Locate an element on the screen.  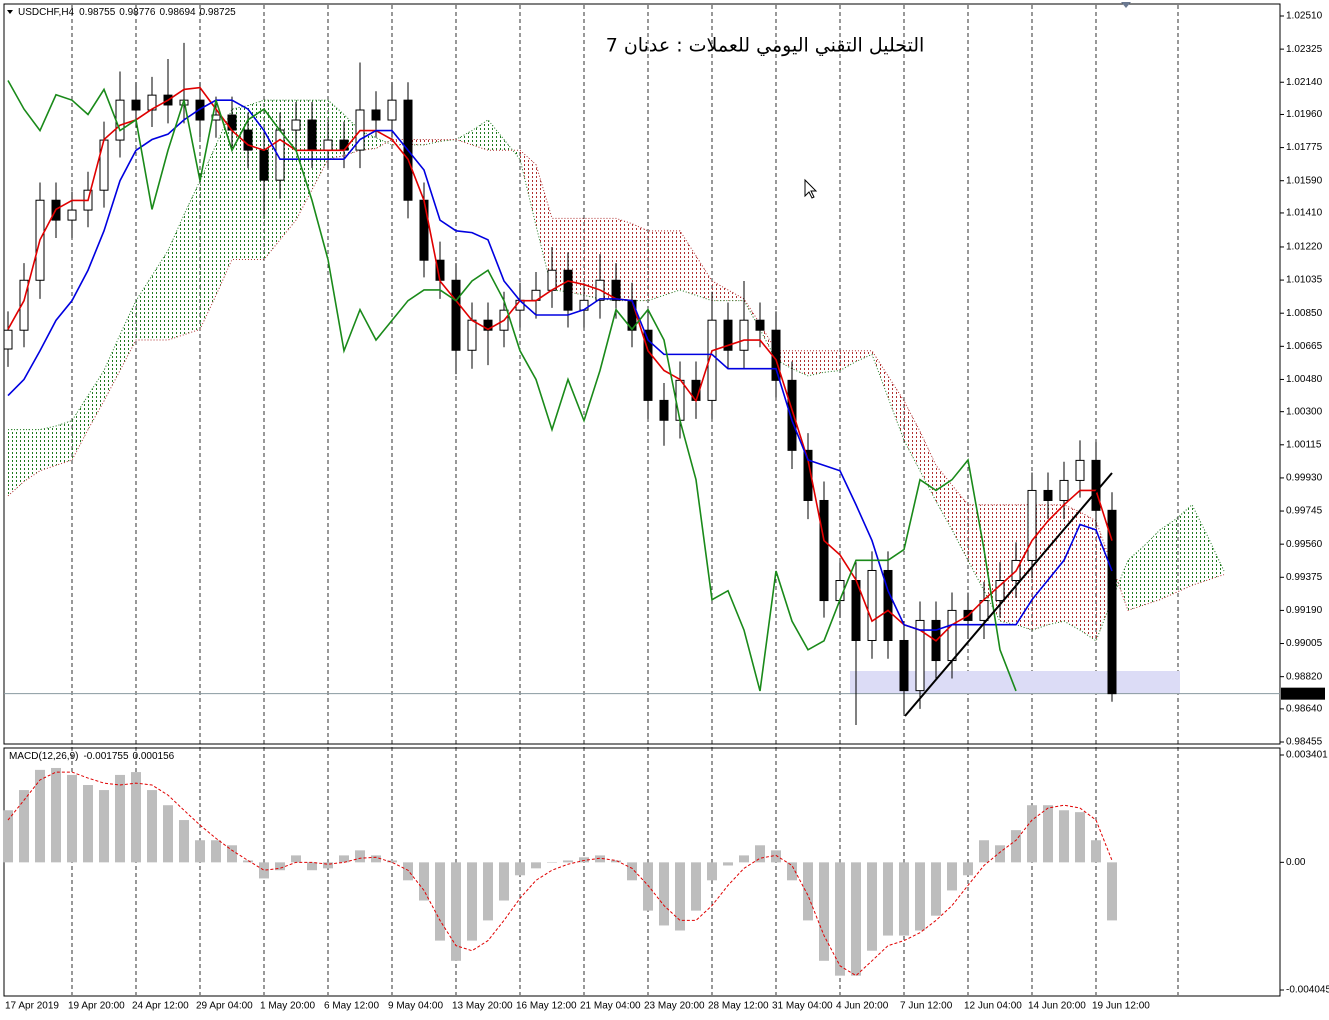
y-tick-label: 0.99745 is located at coordinates (1304, 511).